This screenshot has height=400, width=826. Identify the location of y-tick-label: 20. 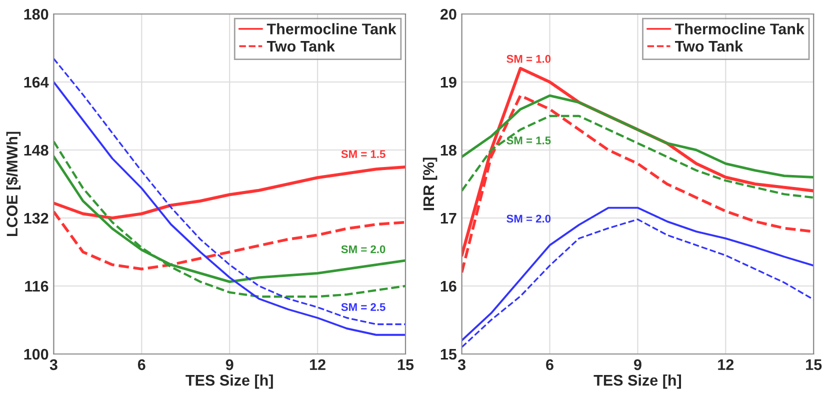
(448, 14).